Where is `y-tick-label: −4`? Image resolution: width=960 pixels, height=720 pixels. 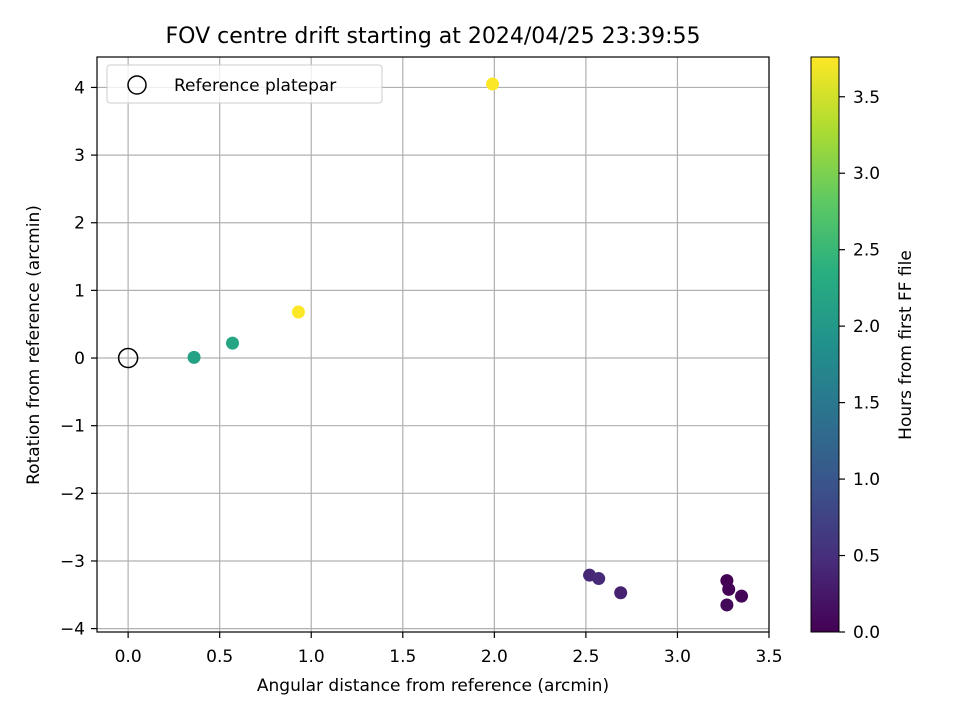
y-tick-label: −4 is located at coordinates (72, 630).